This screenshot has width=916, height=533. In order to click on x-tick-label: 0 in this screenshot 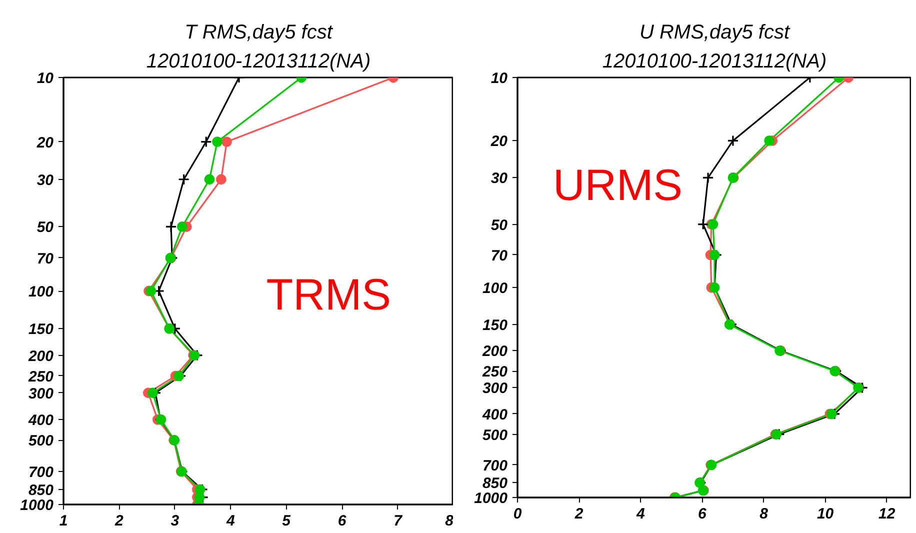, I will do `click(517, 514)`.